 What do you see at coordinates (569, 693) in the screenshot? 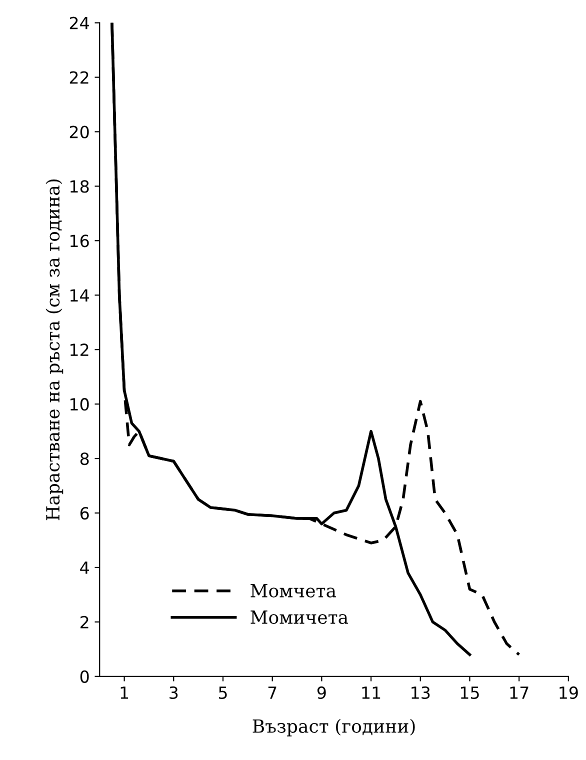
I see `x-tick-label: 19` at bounding box center [569, 693].